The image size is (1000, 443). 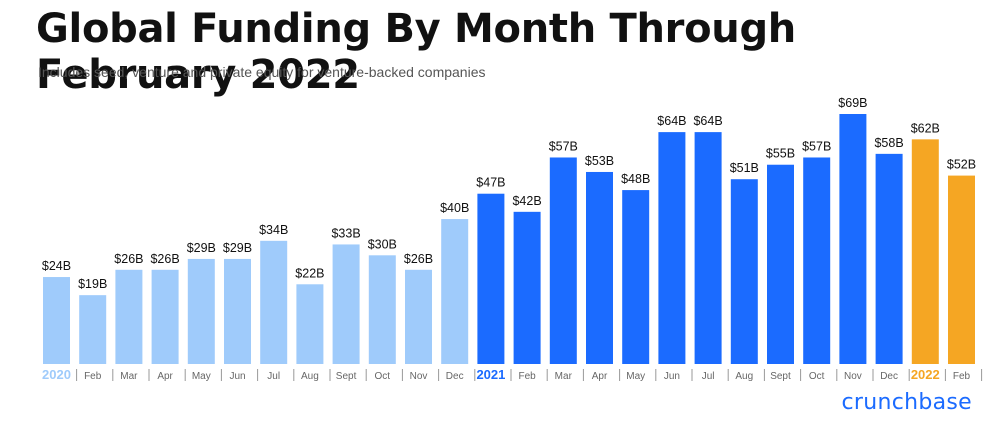 What do you see at coordinates (961, 165) in the screenshot?
I see `value-label: $52B` at bounding box center [961, 165].